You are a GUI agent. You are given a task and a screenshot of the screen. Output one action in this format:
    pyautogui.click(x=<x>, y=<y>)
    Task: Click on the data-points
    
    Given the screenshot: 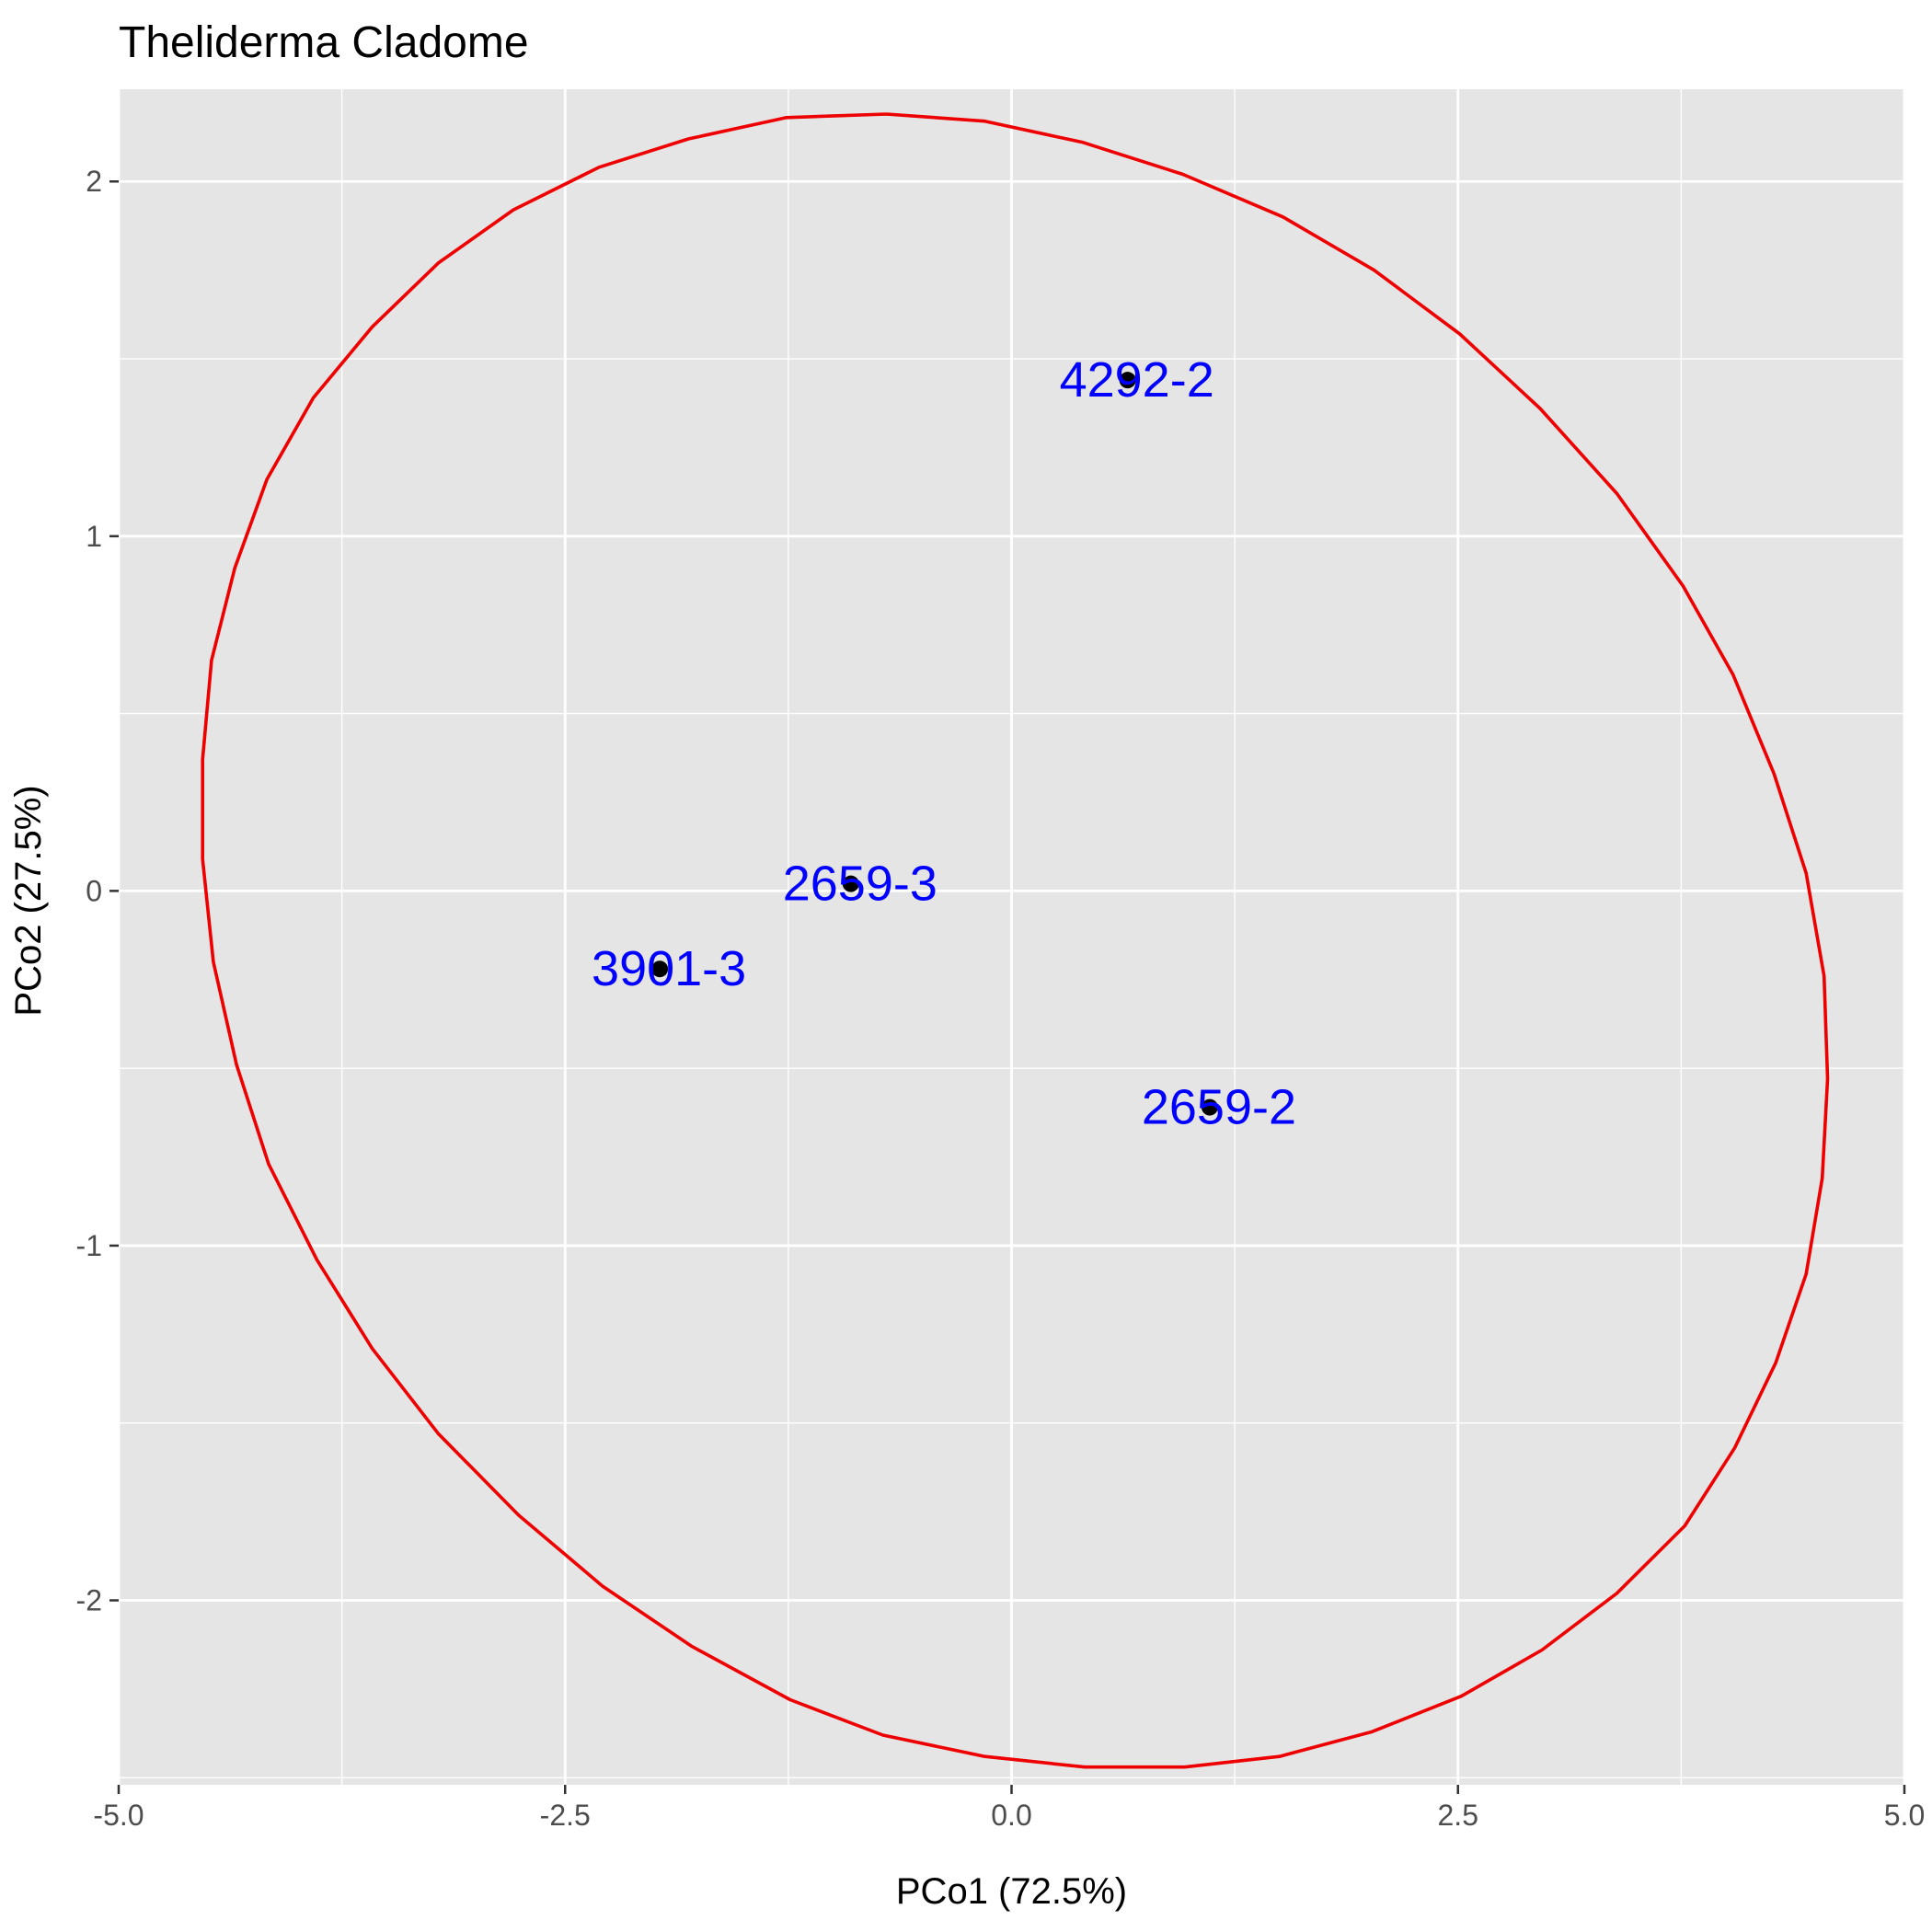 What is the action you would take?
    pyautogui.click(x=934, y=744)
    